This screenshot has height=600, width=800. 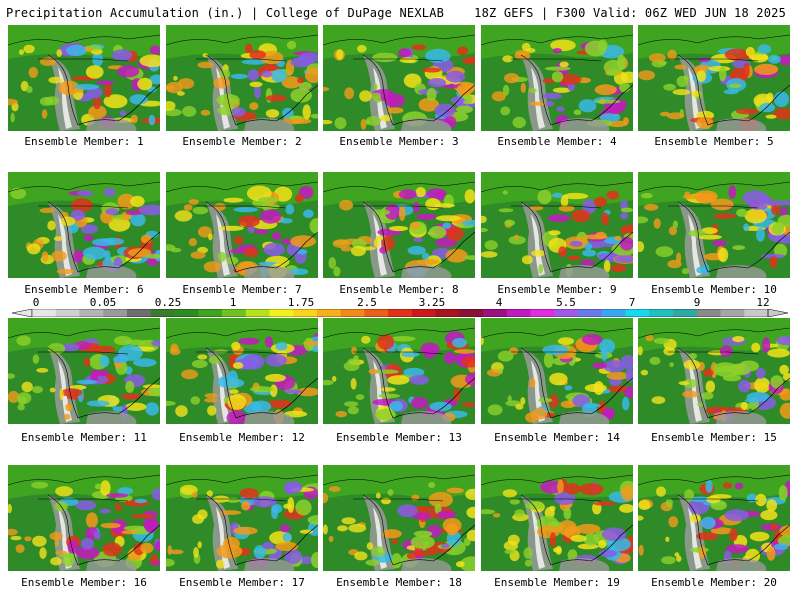 What do you see at coordinates (697, 302) in the screenshot?
I see `colorbar-tick-label: 9` at bounding box center [697, 302].